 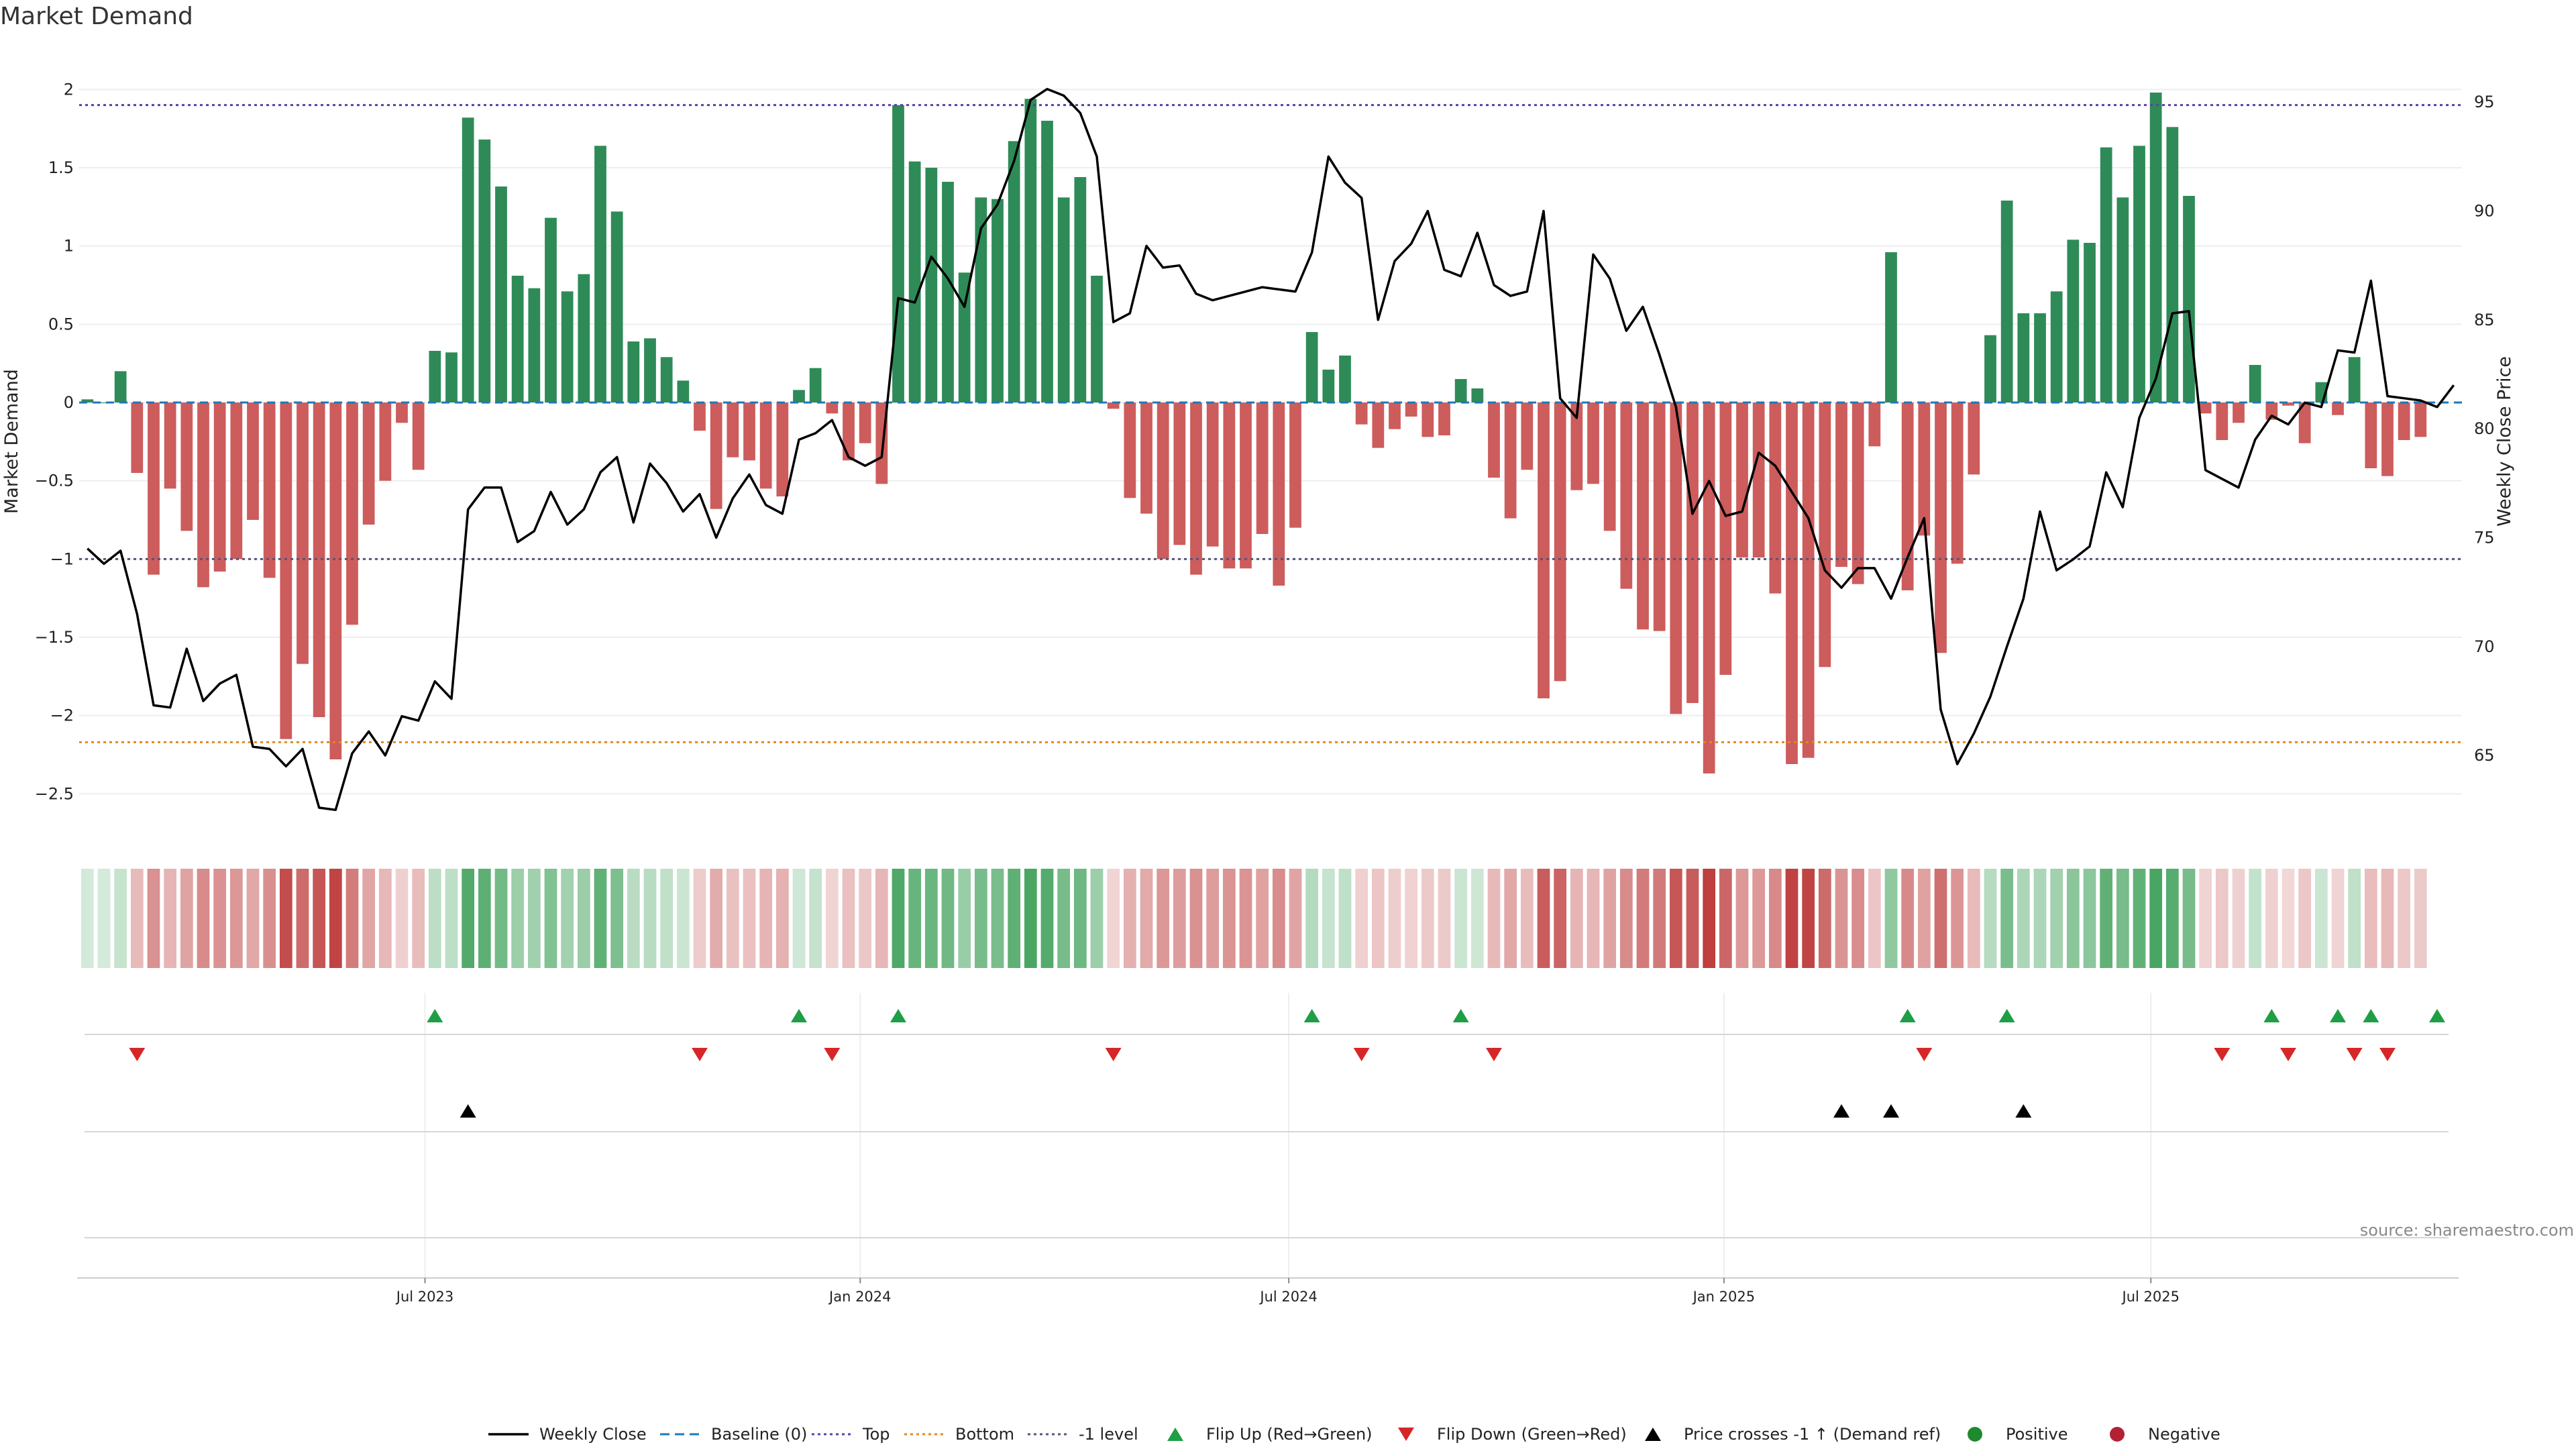 I want to click on y2-tick-label: 85, so click(x=2484, y=320).